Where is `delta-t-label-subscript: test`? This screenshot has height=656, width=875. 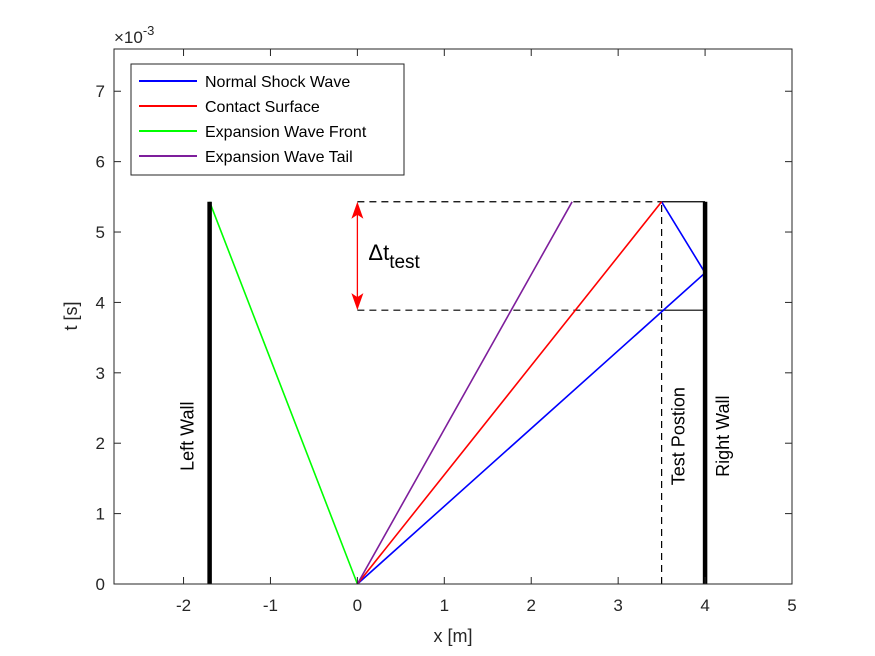
delta-t-label-subscript: test is located at coordinates (404, 262).